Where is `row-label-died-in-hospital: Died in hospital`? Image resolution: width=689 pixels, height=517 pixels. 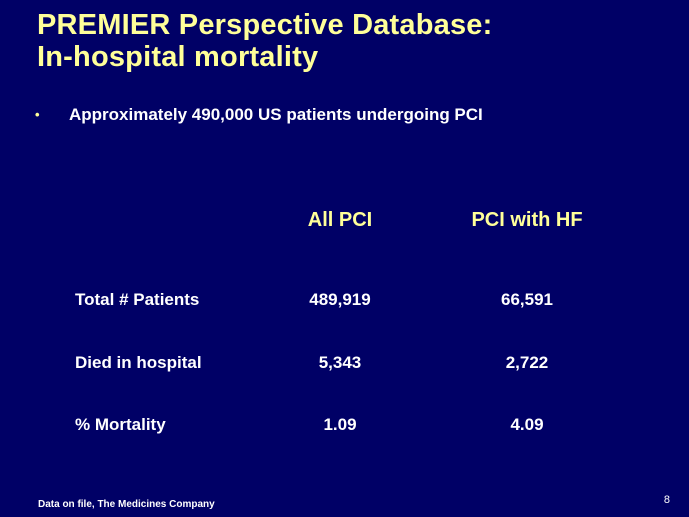
row-label-died-in-hospital: Died in hospital is located at coordinates (138, 362).